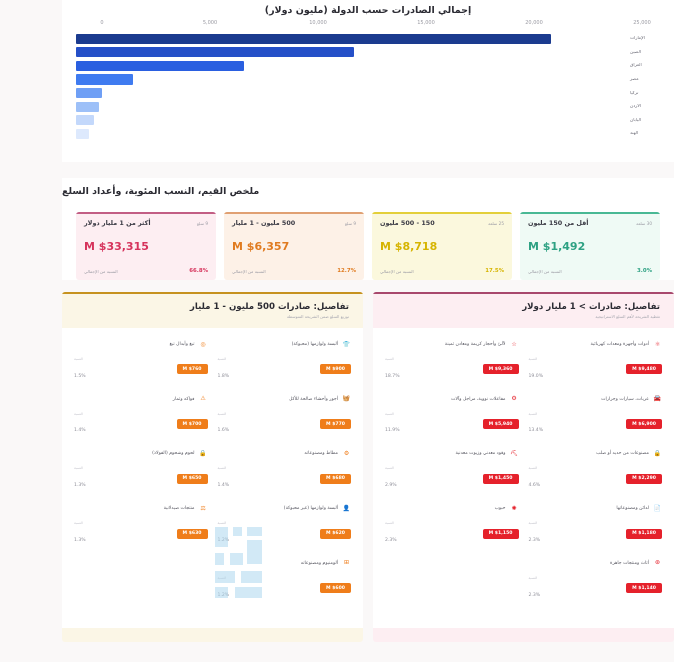 The width and height of the screenshot is (674, 662). Describe the element at coordinates (391, 478) in the screenshot. I see `commodity-meta: النسبة 2.9%` at that location.